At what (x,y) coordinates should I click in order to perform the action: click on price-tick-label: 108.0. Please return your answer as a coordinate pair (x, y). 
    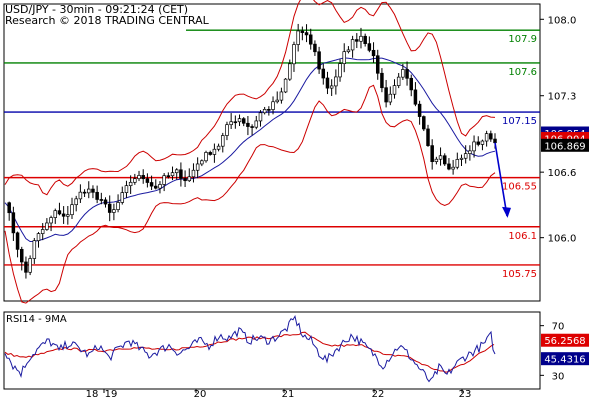
    Looking at the image, I should click on (562, 20).